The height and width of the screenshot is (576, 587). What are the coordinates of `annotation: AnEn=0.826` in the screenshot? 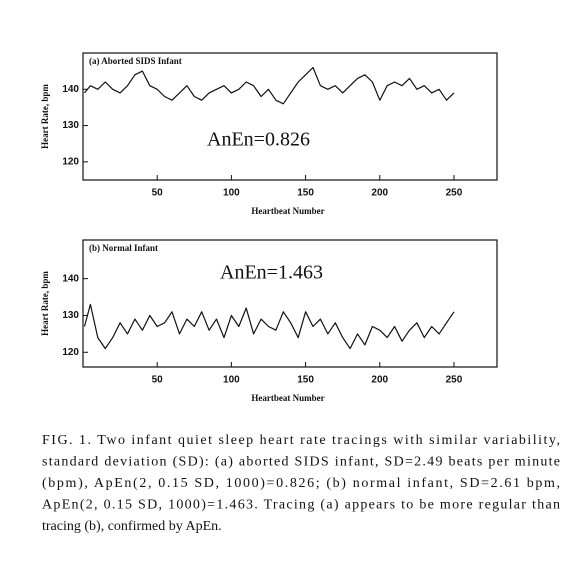 It's located at (258, 140).